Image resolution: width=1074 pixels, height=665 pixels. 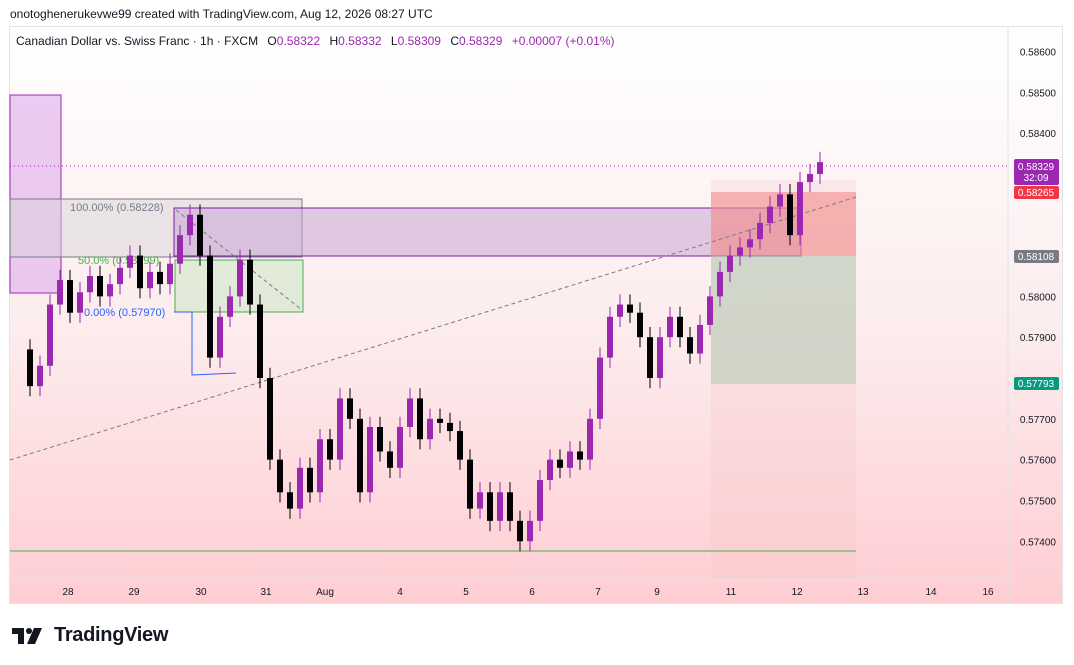 I want to click on time-tick-label: 7, so click(x=598, y=592).